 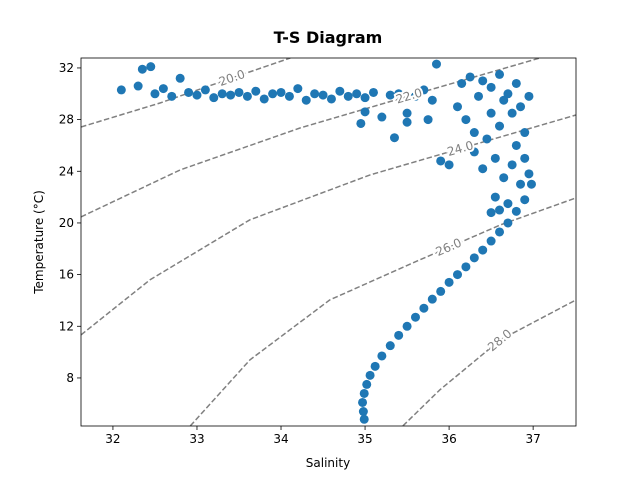 I want to click on x-tick-label: 37, so click(x=532, y=439).